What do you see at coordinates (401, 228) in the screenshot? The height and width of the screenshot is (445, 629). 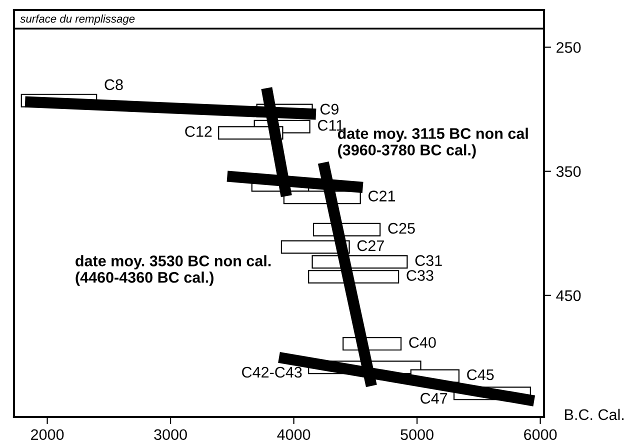 I see `data-label: C25` at bounding box center [401, 228].